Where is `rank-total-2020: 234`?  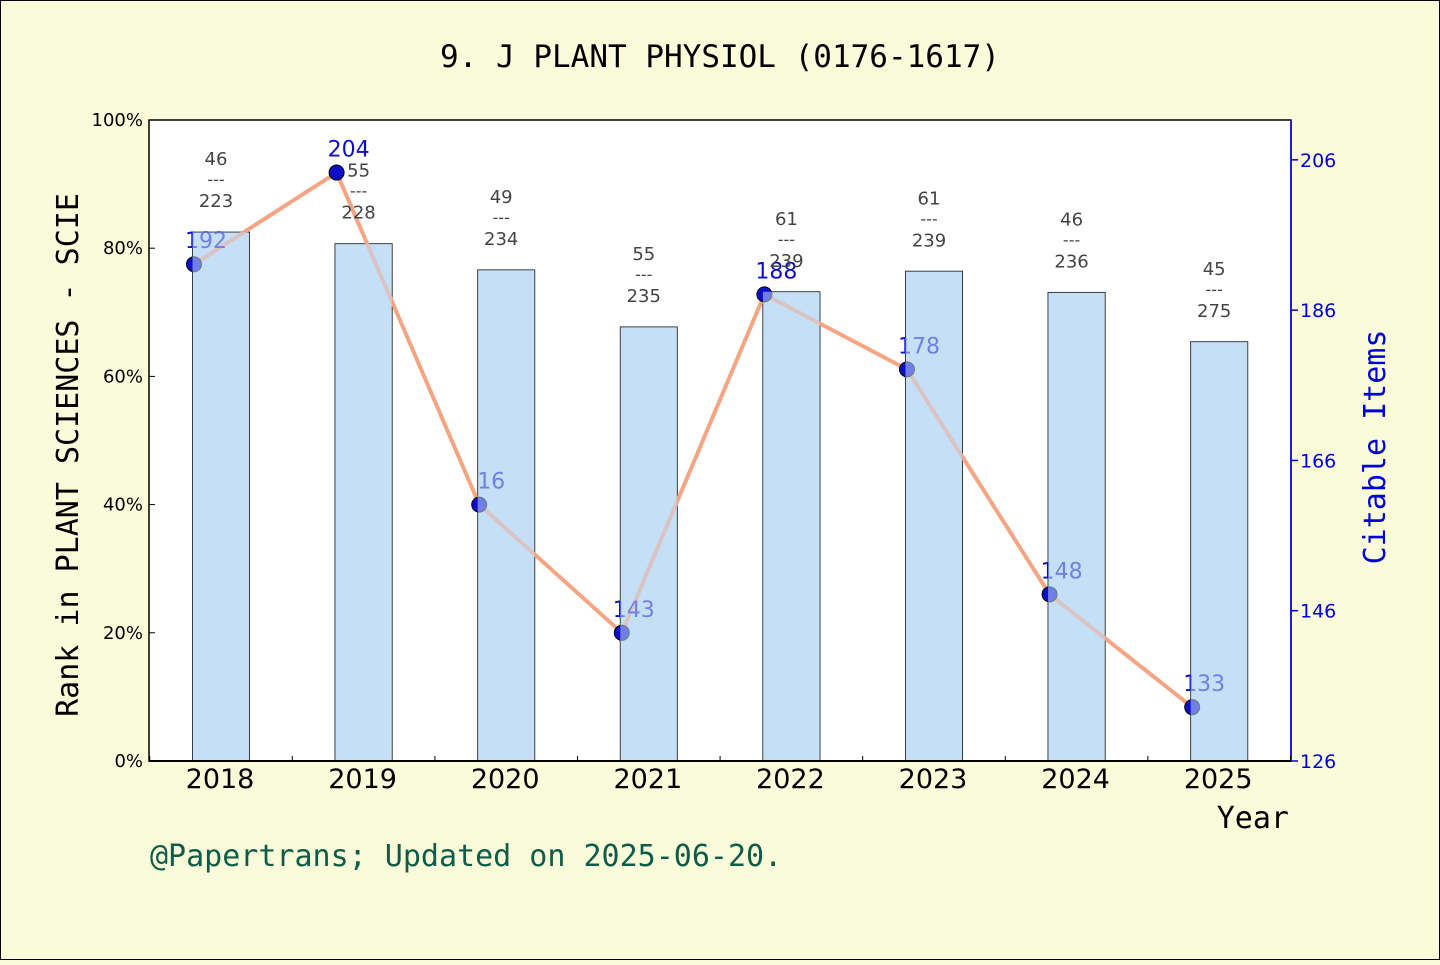
rank-total-2020: 234 is located at coordinates (501, 239).